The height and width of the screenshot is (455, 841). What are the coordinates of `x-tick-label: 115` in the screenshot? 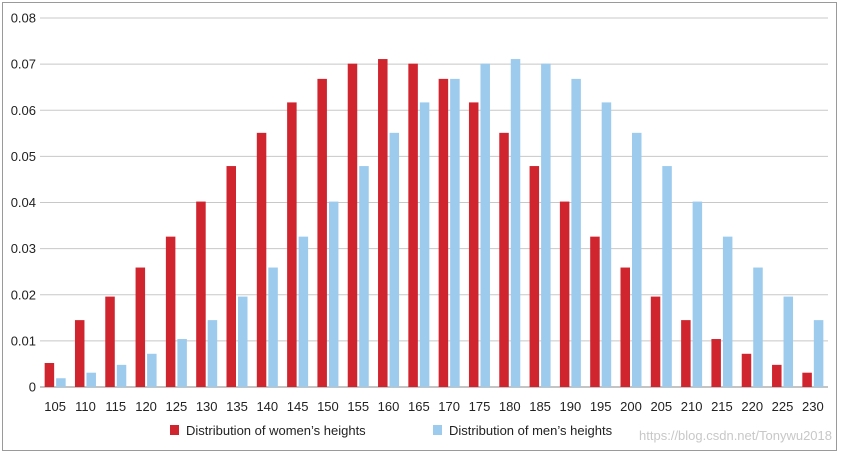 It's located at (115, 406).